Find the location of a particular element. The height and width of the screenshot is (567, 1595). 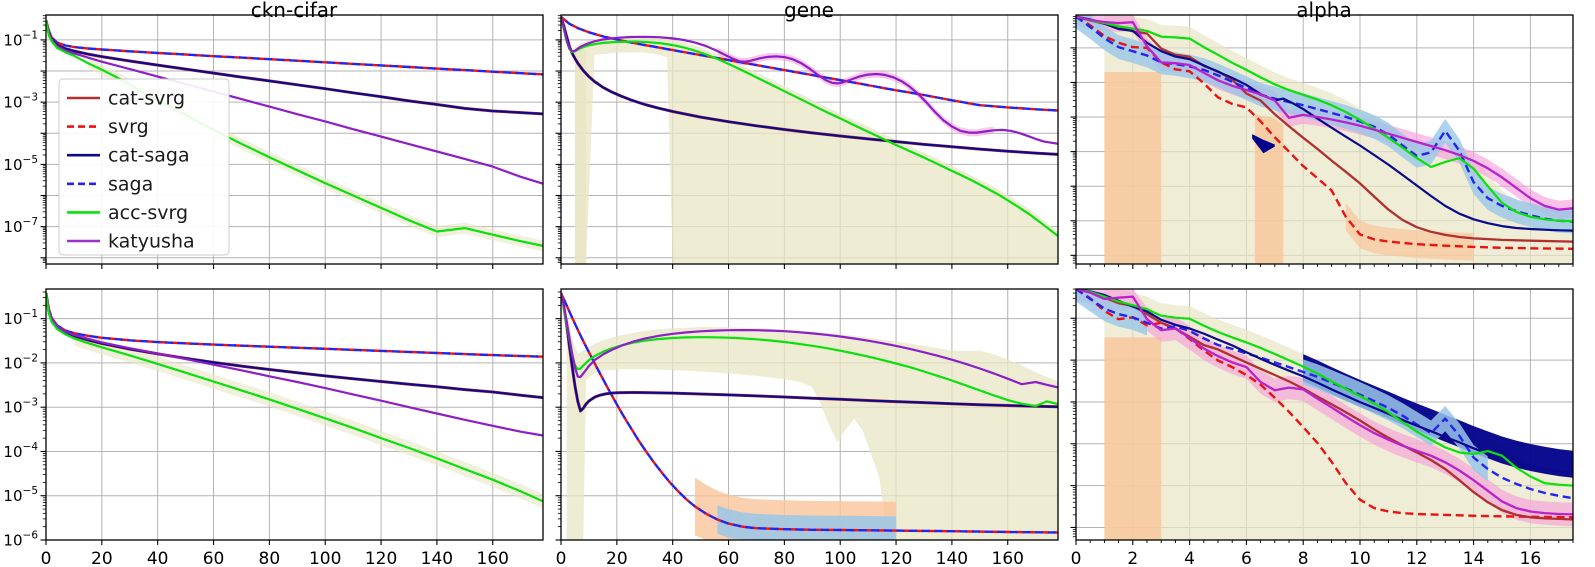

legend: cat-svrg svrg cat-saga saga acc-svrg katyusha is located at coordinates (144, 167).